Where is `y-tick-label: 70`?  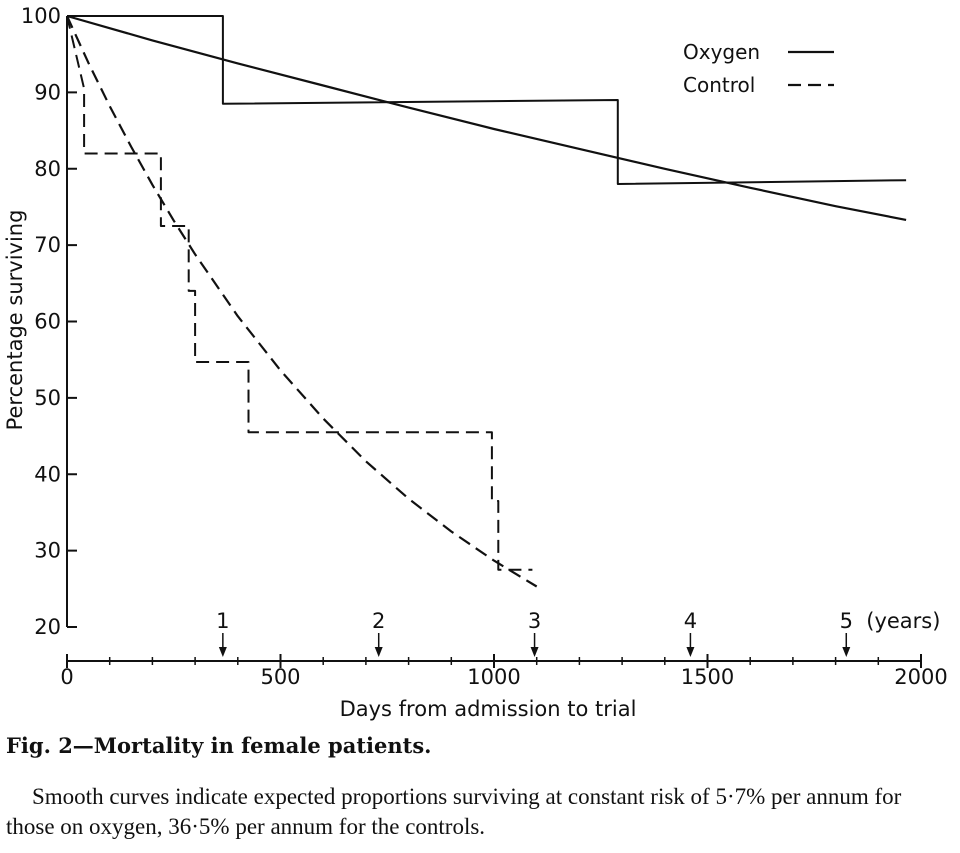
y-tick-label: 70 is located at coordinates (47, 245).